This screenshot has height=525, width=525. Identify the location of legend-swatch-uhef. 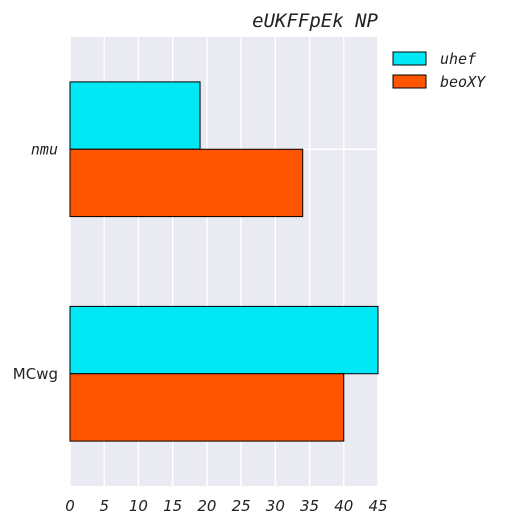
(409, 58).